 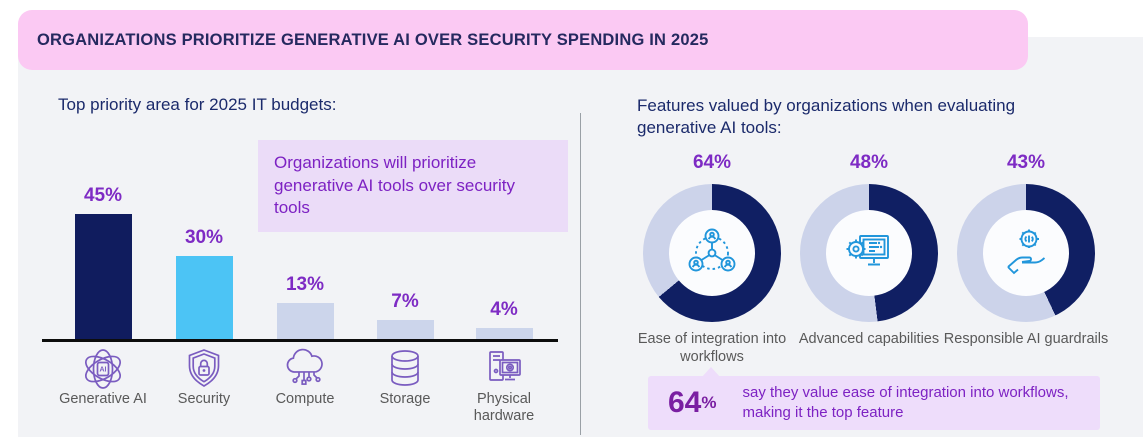 I want to click on bar-storage, so click(x=405, y=329).